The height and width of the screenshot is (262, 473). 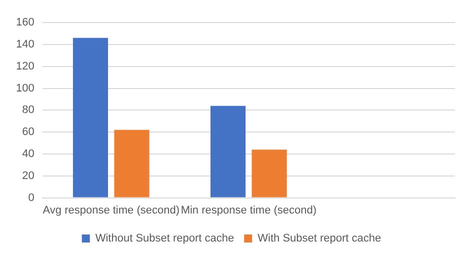 What do you see at coordinates (28, 132) in the screenshot?
I see `y-tick-label: 60` at bounding box center [28, 132].